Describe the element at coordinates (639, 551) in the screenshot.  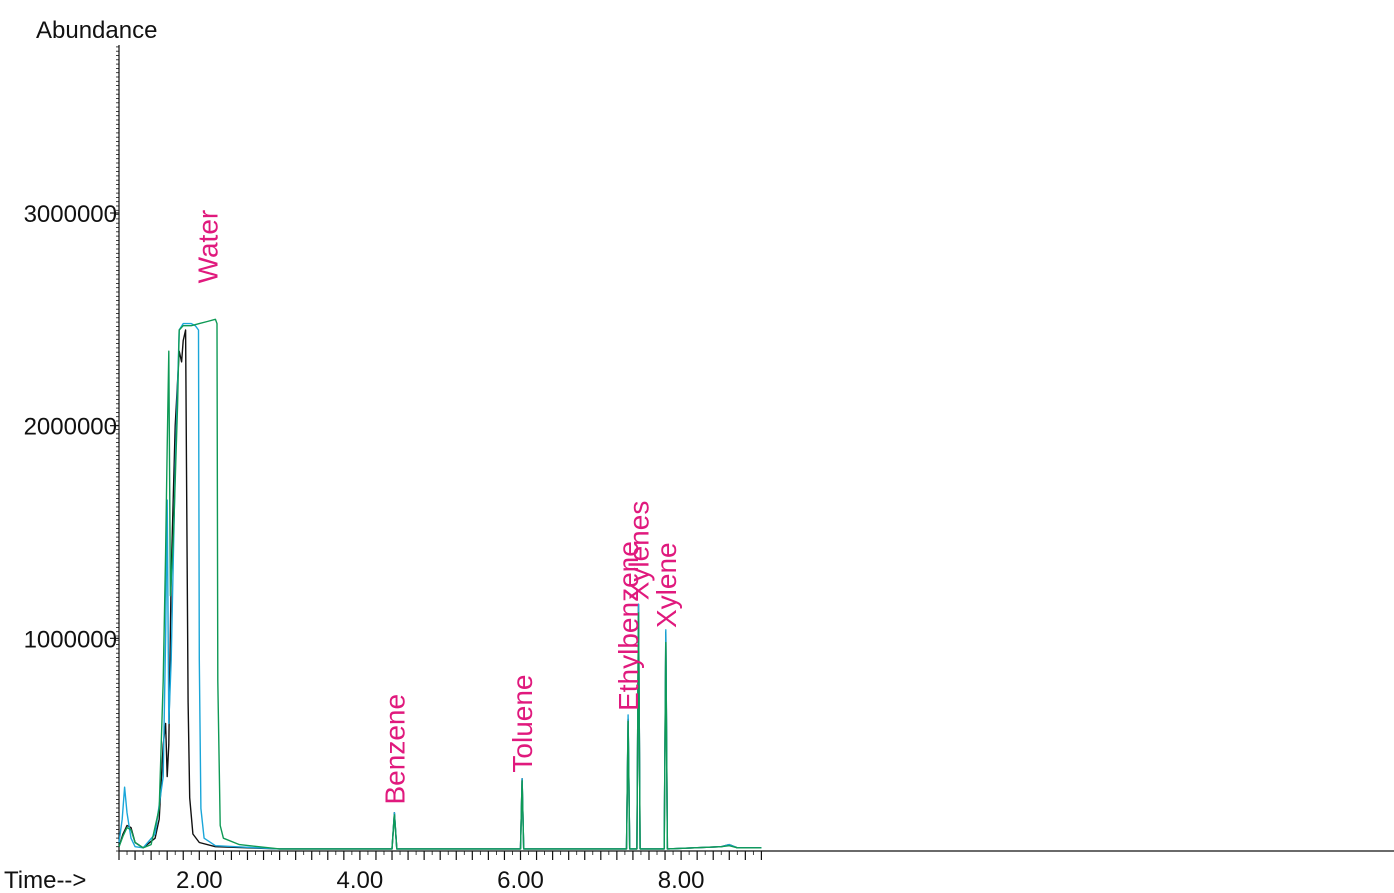
I see `peak-label: Xylenes` at that location.